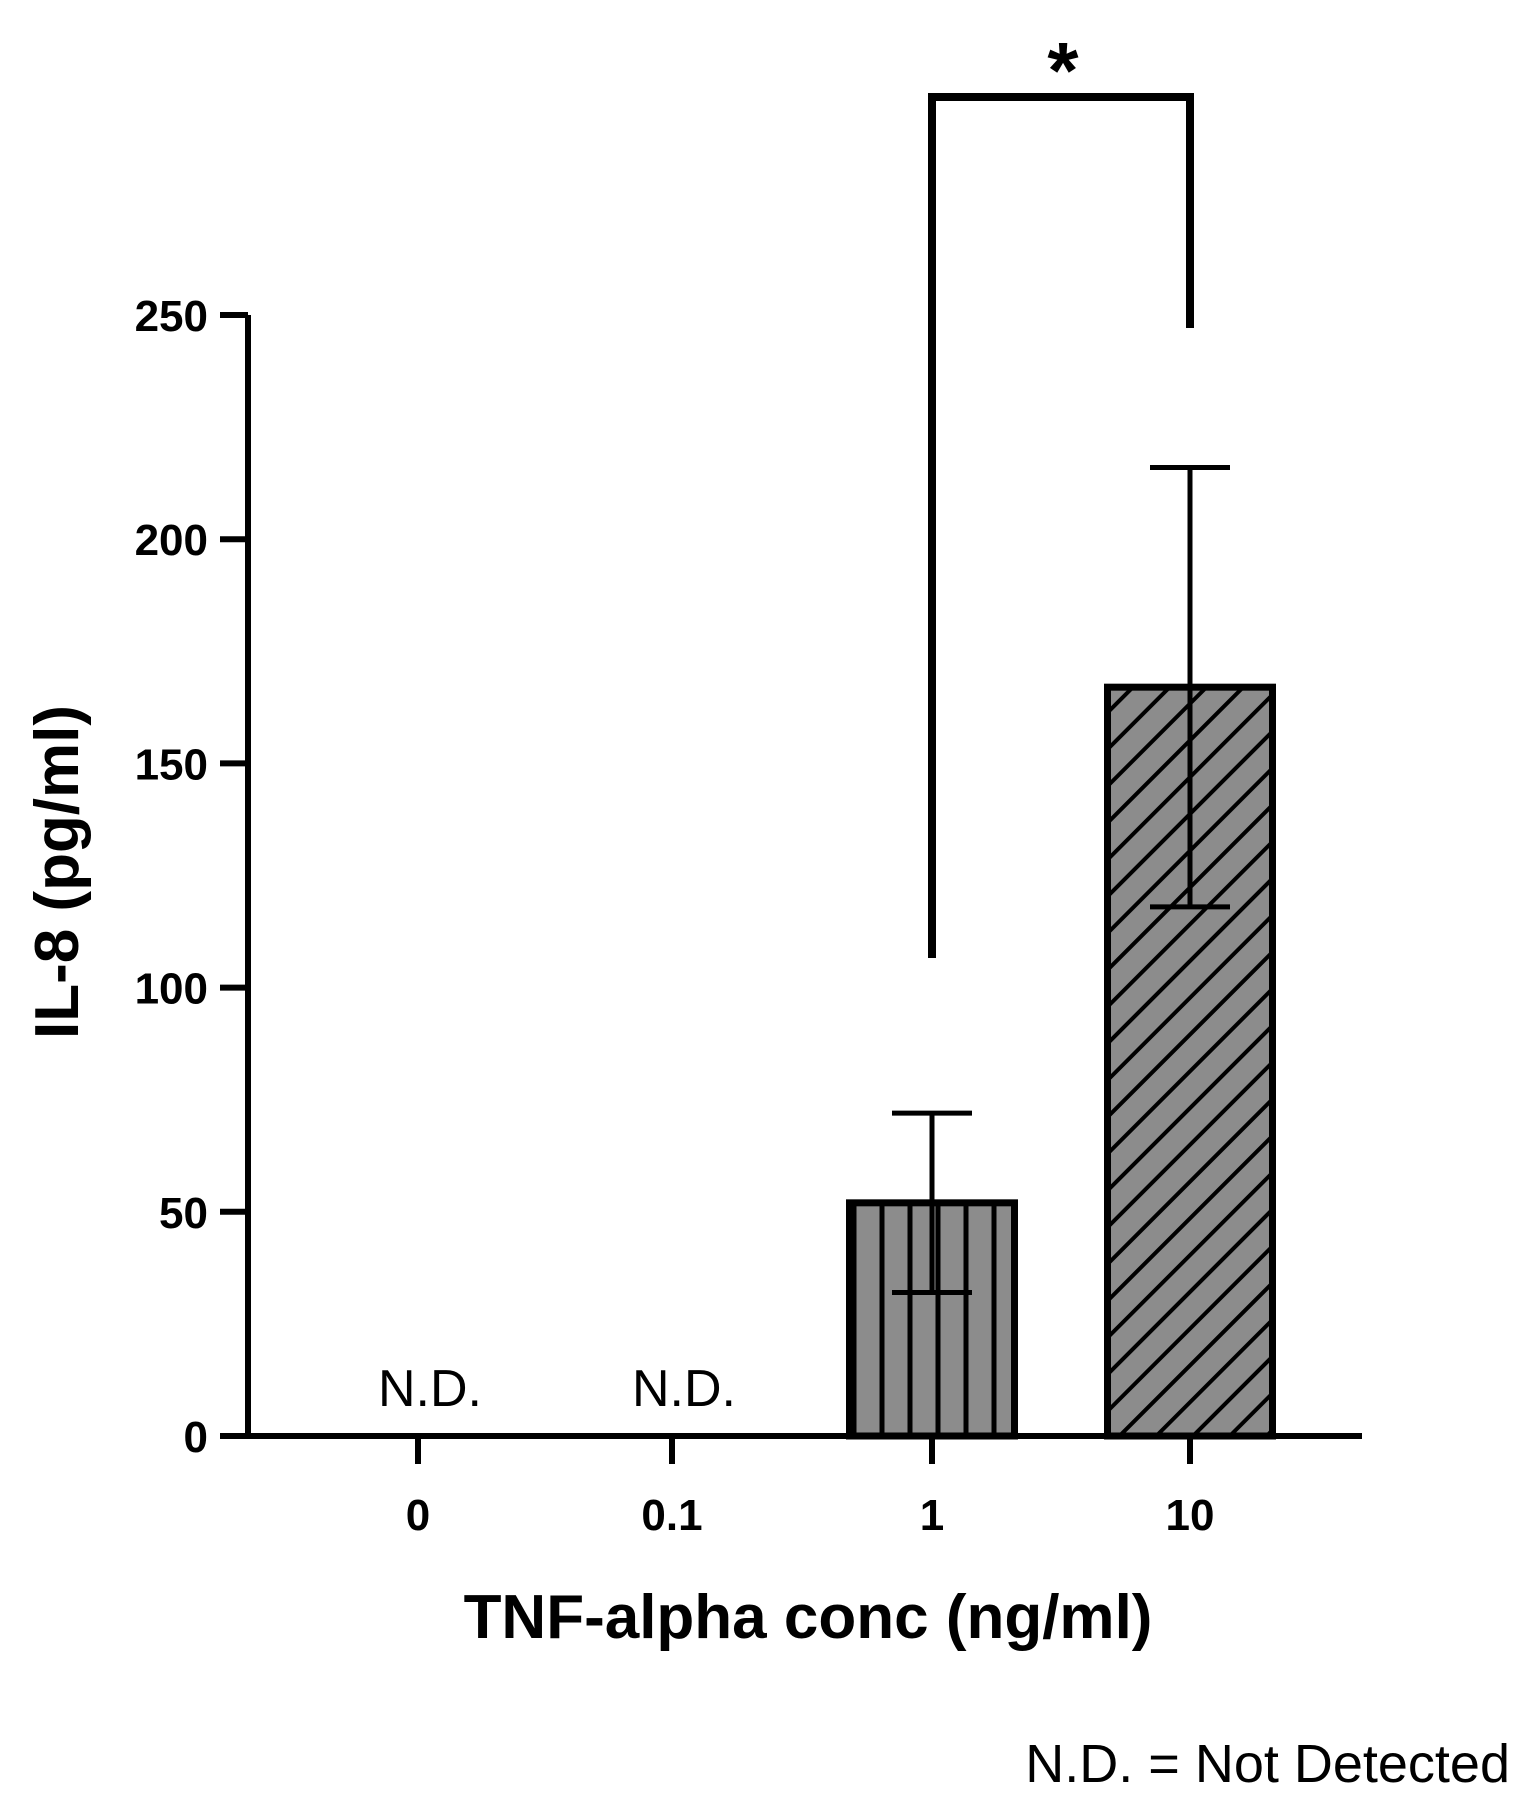  I want to click on y-ticks: 0 50 100 150 200 250, so click(191, 877).